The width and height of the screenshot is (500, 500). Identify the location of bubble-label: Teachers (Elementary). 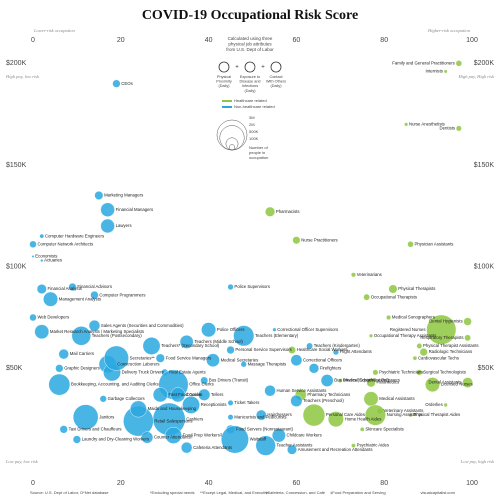
(277, 335).